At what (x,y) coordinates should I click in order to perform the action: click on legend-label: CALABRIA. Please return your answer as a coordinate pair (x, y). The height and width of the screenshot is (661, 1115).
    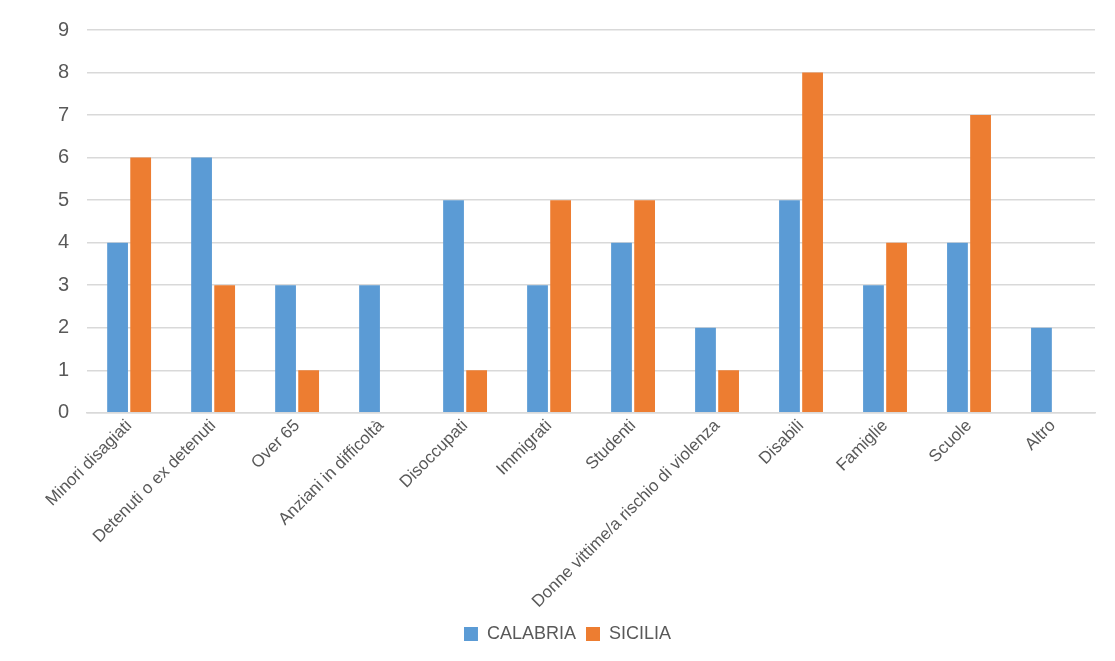
    Looking at the image, I should click on (531, 632).